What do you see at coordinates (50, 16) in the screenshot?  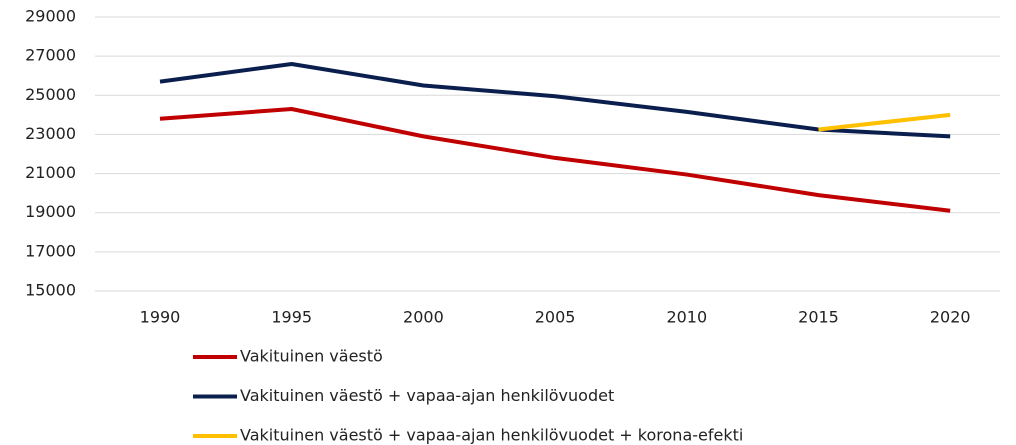 I see `y-tick-label: 29000` at bounding box center [50, 16].